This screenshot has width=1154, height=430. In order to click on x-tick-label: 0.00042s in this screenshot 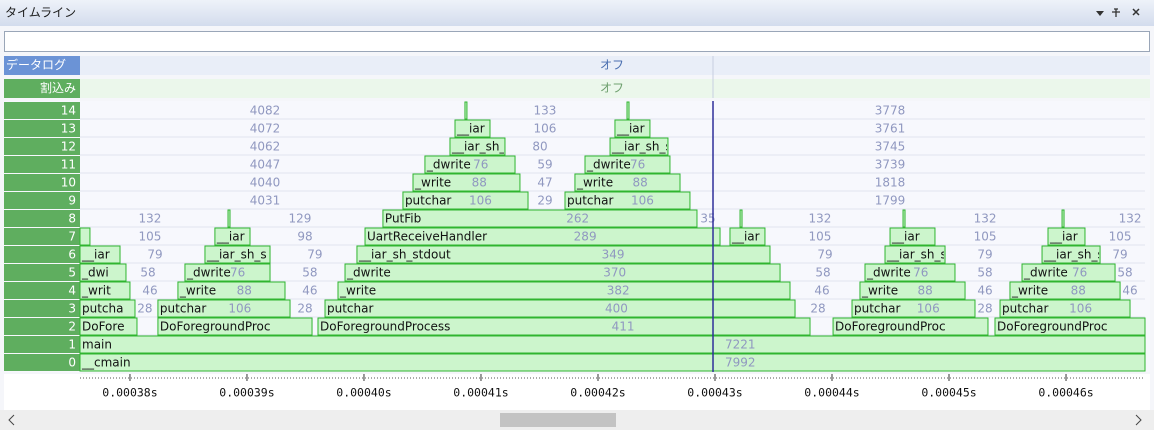, I will do `click(597, 393)`.